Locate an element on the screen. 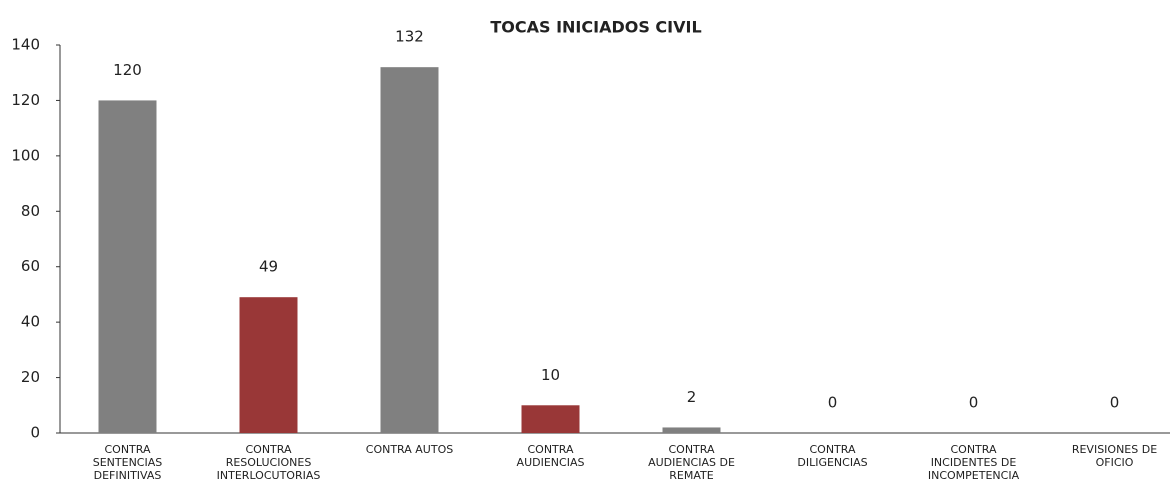 The height and width of the screenshot is (489, 1170). x-tick-label: CONTRA AUDIENCIAS DE REMATE is located at coordinates (691, 462).